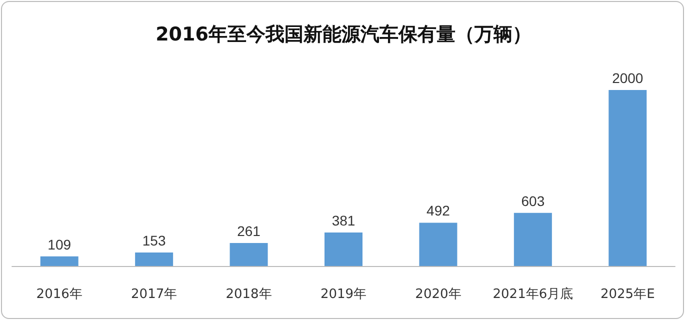 The image size is (687, 322). Describe the element at coordinates (60, 244) in the screenshot. I see `data-label: 109` at that location.